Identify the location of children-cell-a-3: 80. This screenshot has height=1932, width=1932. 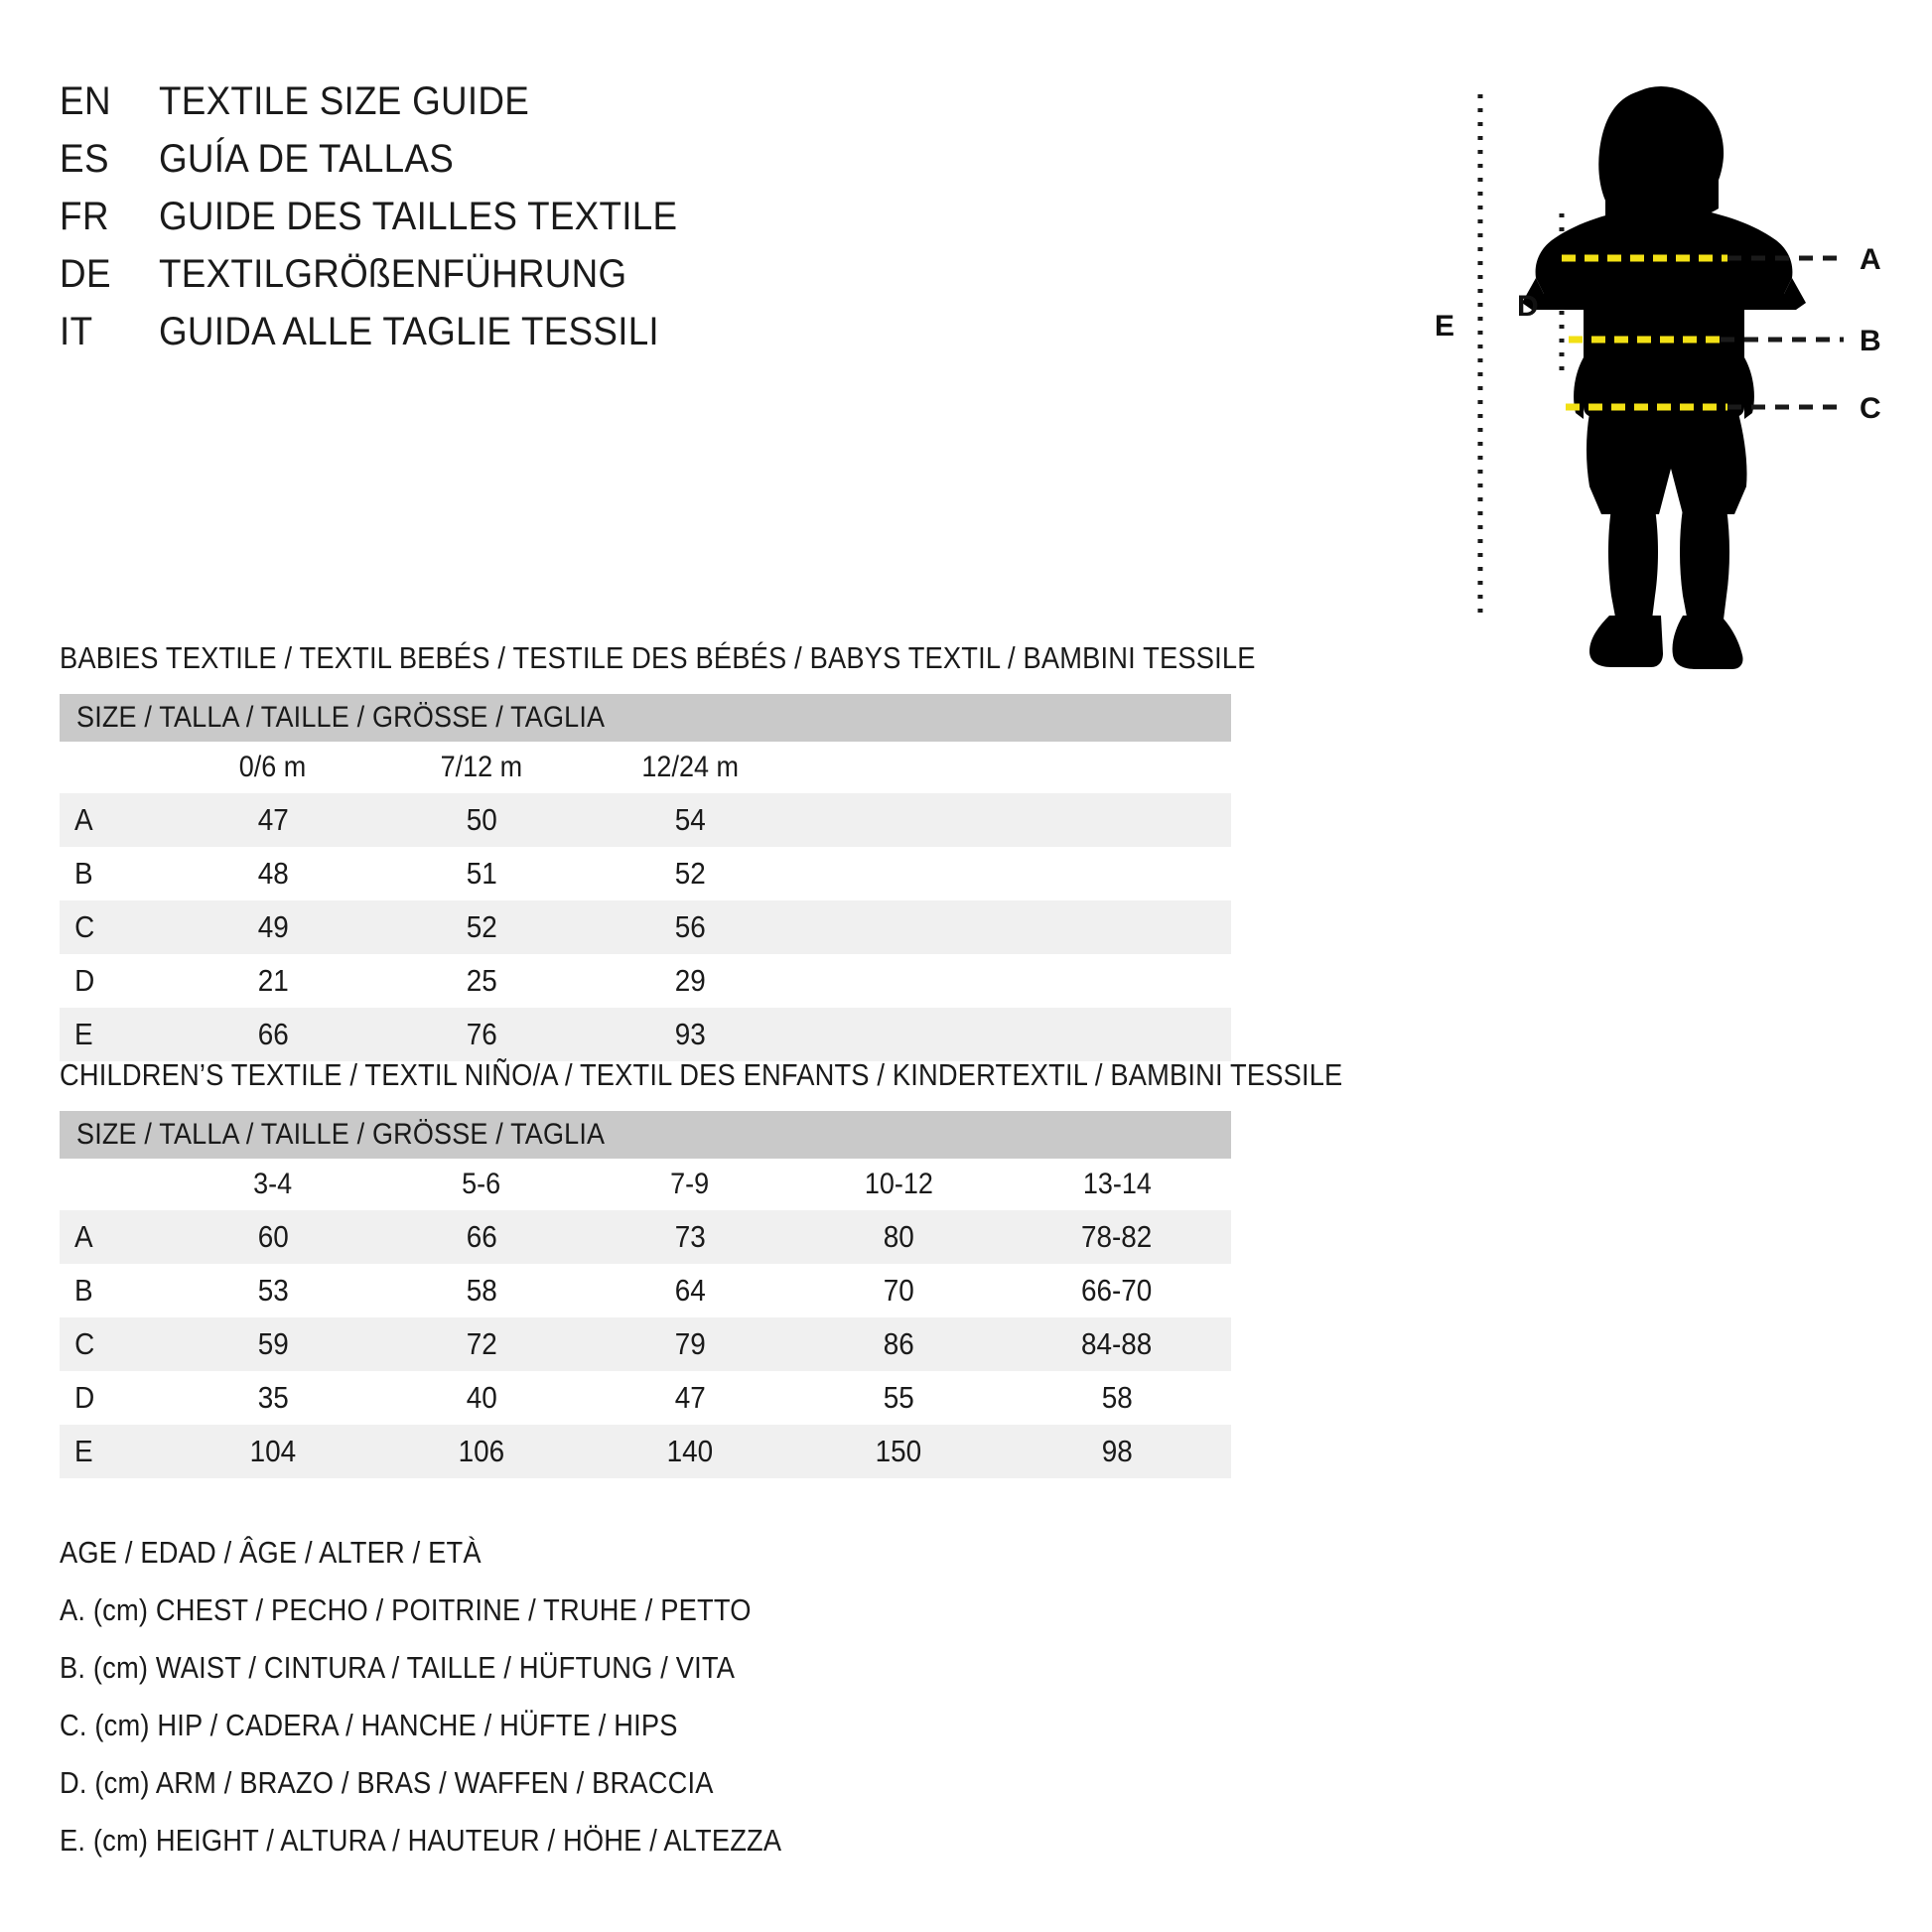
(898, 1237).